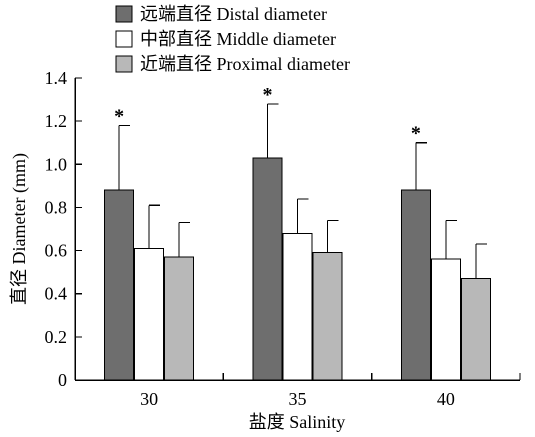 The height and width of the screenshot is (437, 535). Describe the element at coordinates (149, 399) in the screenshot. I see `x-tick-label: 30` at that location.